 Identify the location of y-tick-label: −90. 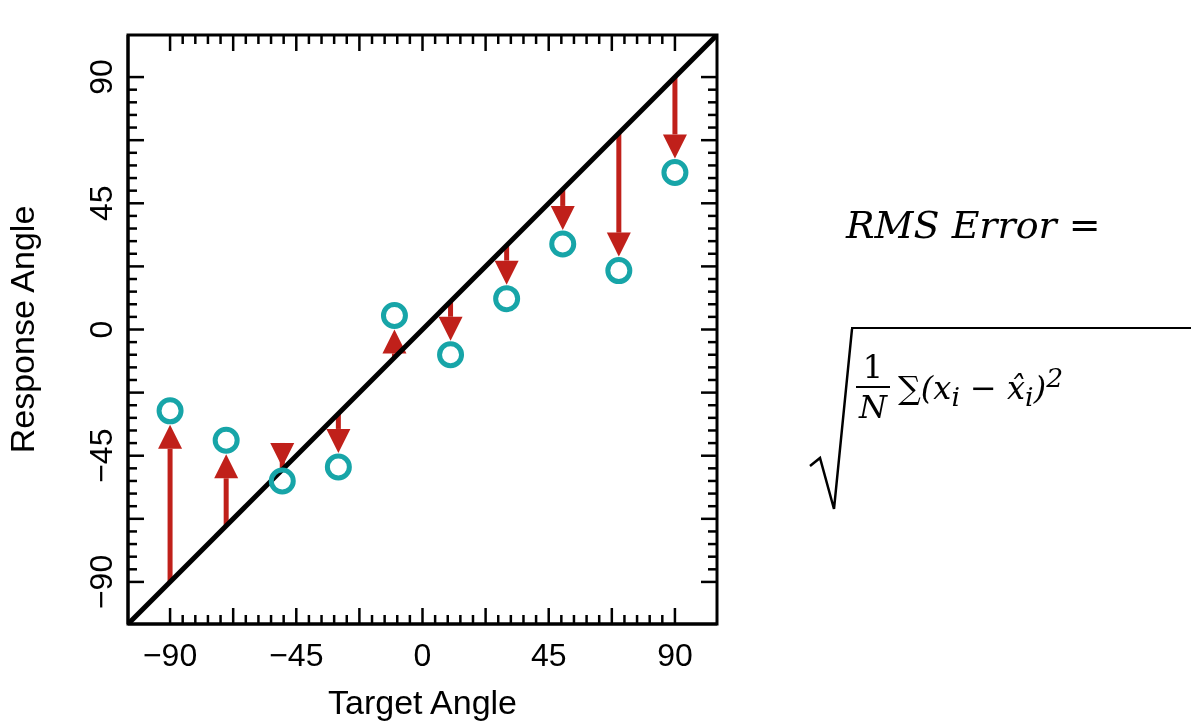
(101, 582).